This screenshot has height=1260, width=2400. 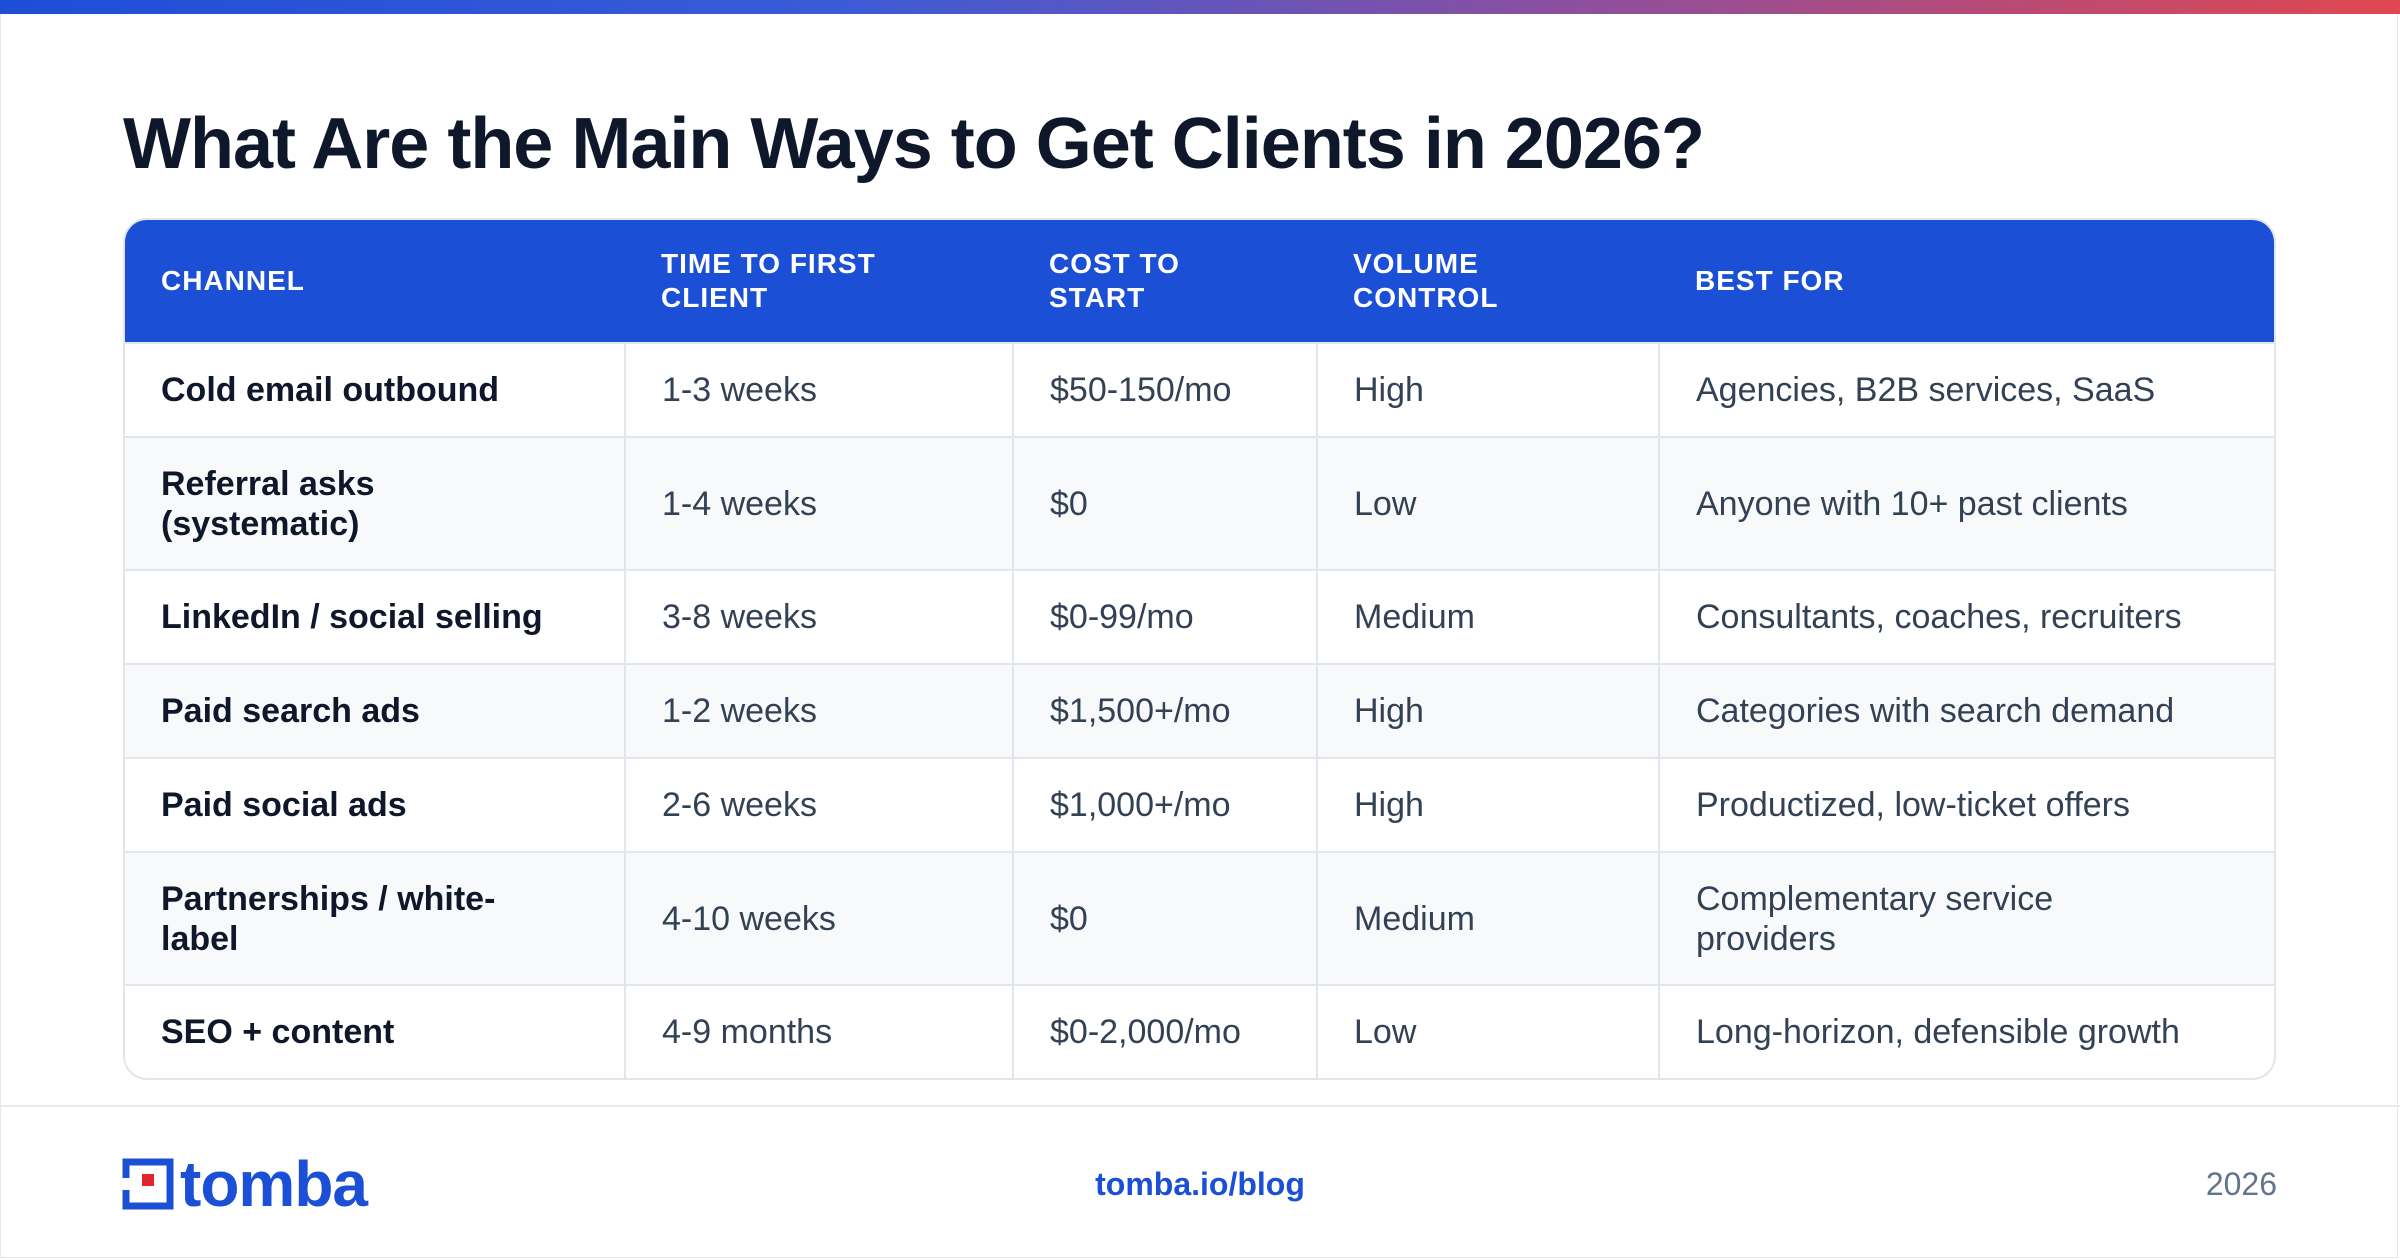 What do you see at coordinates (818, 503) in the screenshot?
I see `cell-time: 1-4 weeks` at bounding box center [818, 503].